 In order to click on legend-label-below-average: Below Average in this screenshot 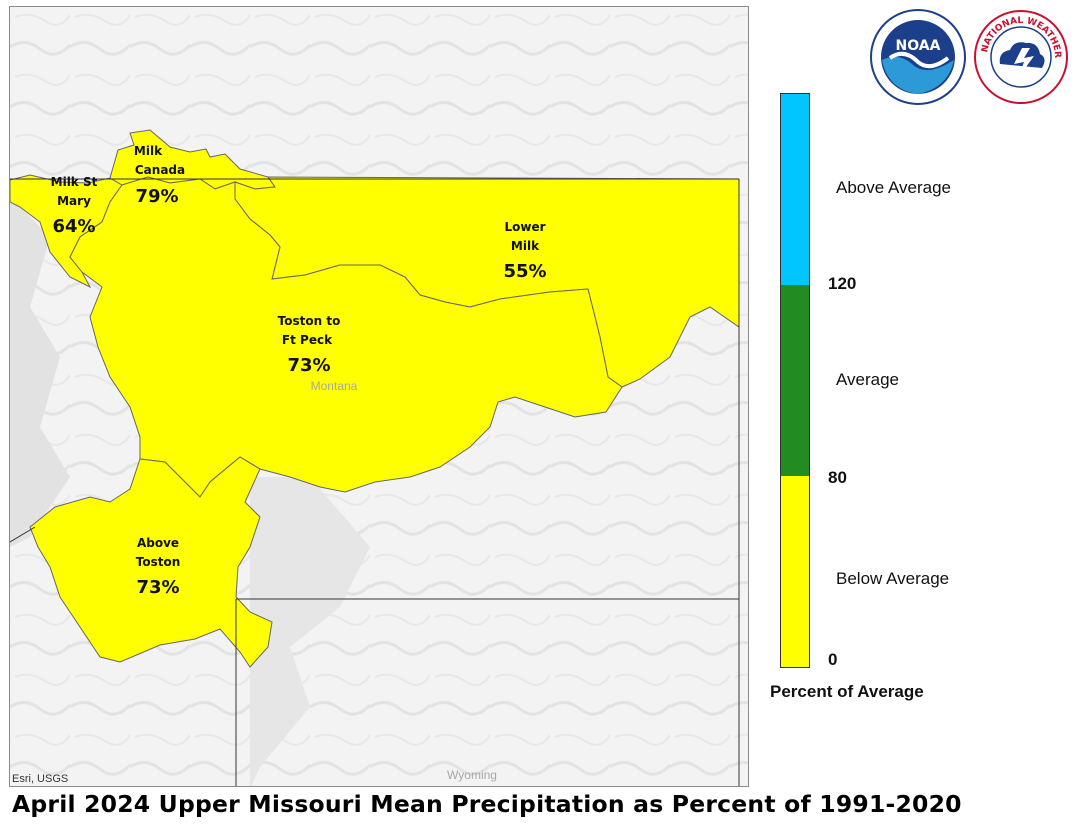, I will do `click(893, 578)`.